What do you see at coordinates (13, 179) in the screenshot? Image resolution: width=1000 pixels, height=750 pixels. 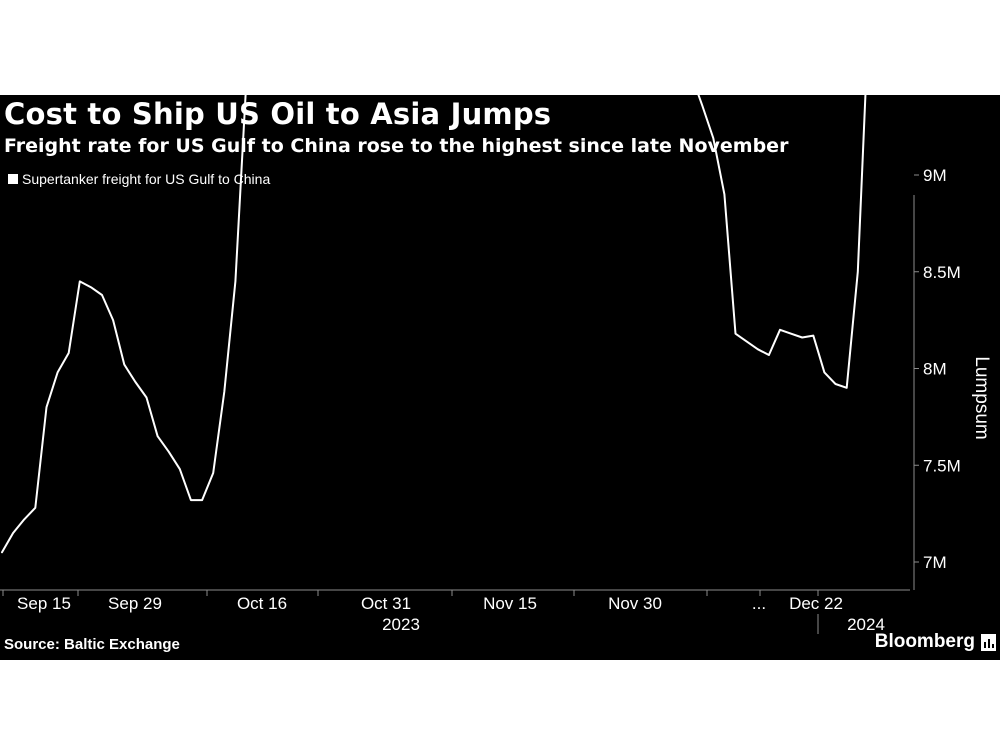 I see `legend-swatch` at bounding box center [13, 179].